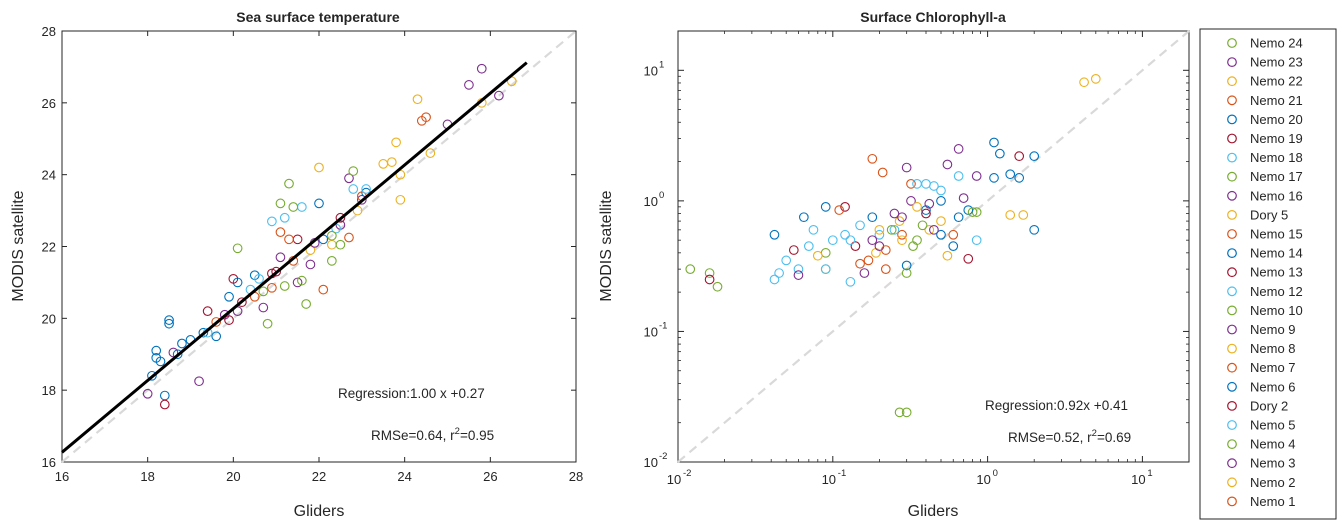 Image resolution: width=1341 pixels, height=524 pixels. What do you see at coordinates (1050, 437) in the screenshot?
I see `rmse-text: RMSe=0.52, r` at bounding box center [1050, 437].